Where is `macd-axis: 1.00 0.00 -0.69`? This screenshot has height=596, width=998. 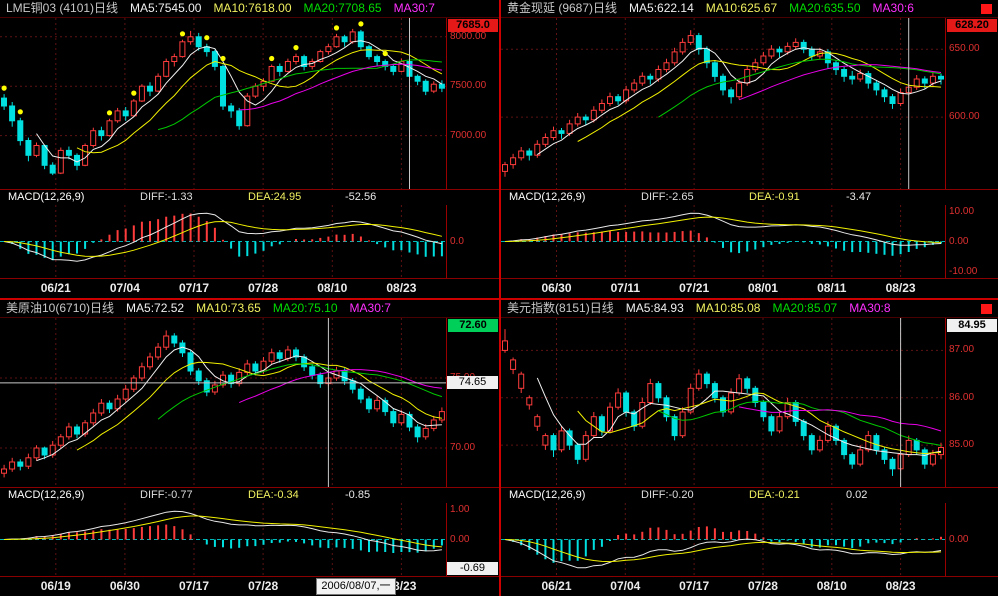 macd-axis: 1.00 0.00 -0.69 is located at coordinates (472, 539).